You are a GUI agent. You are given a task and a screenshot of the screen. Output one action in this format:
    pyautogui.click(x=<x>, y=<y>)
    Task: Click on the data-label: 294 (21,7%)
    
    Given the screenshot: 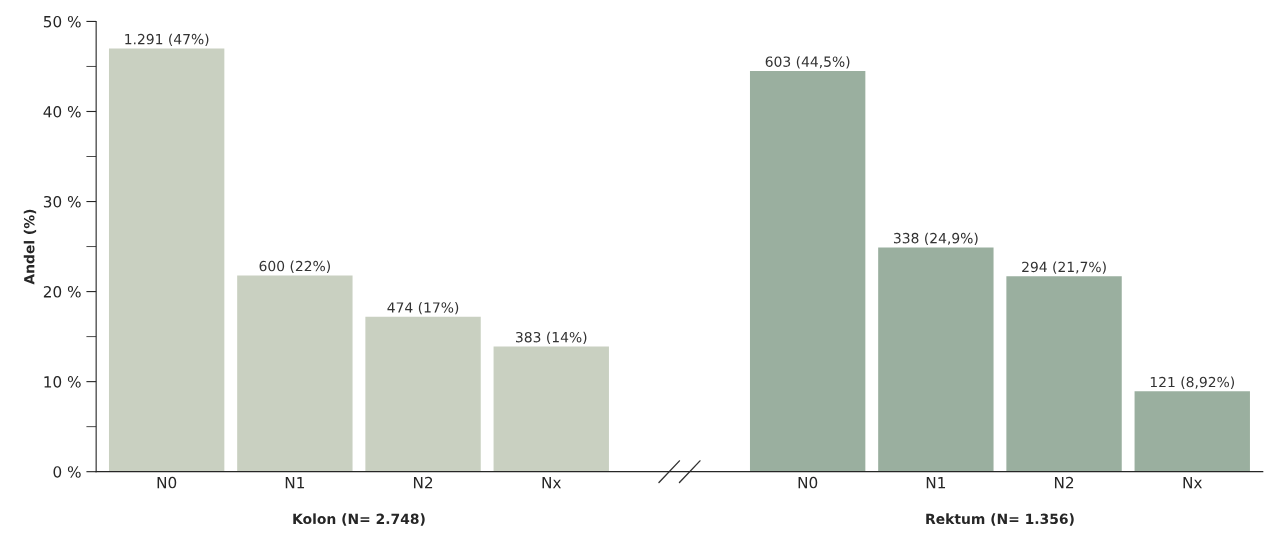 What is the action you would take?
    pyautogui.click(x=1064, y=267)
    